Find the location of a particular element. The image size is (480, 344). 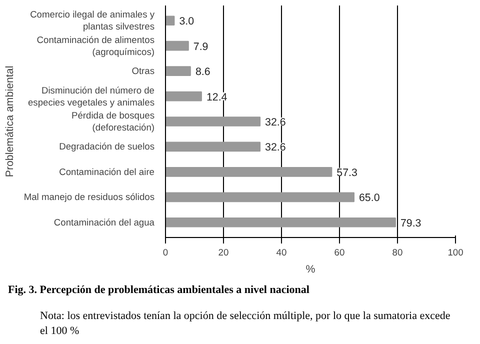

x-tick-label: 100 is located at coordinates (456, 253).